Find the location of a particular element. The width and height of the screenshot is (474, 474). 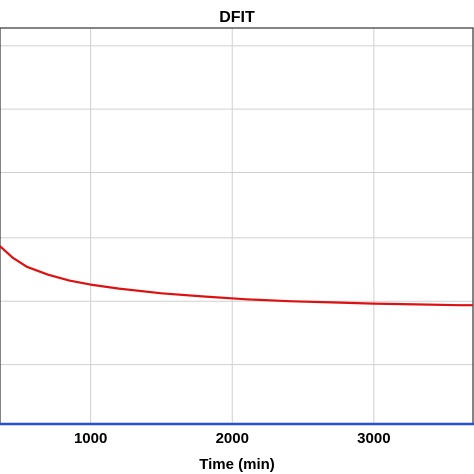

chart-title: DFIT is located at coordinates (237, 17).